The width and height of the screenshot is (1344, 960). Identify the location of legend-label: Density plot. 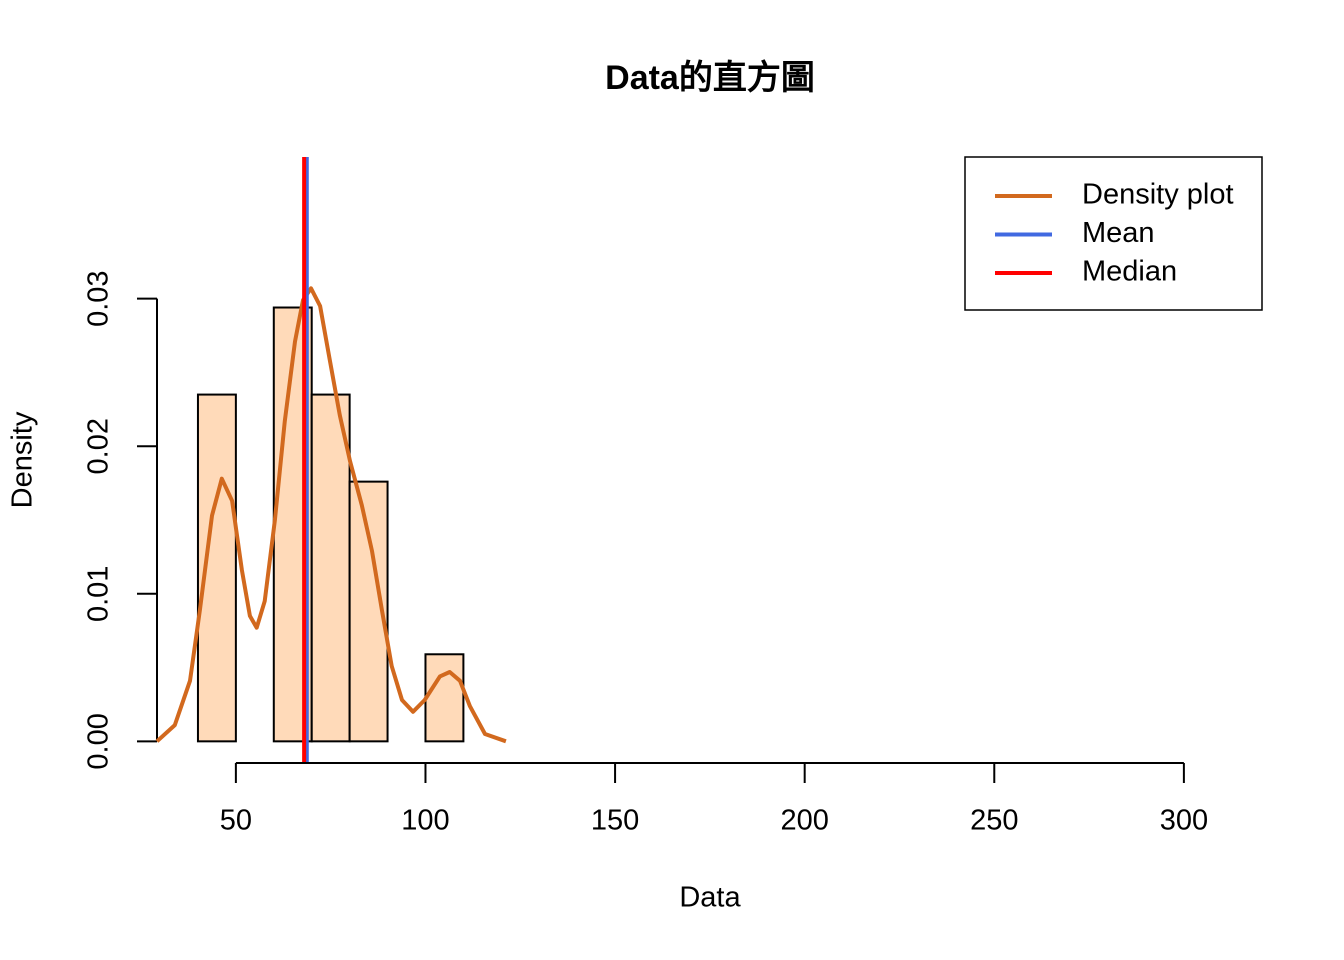
(1158, 195).